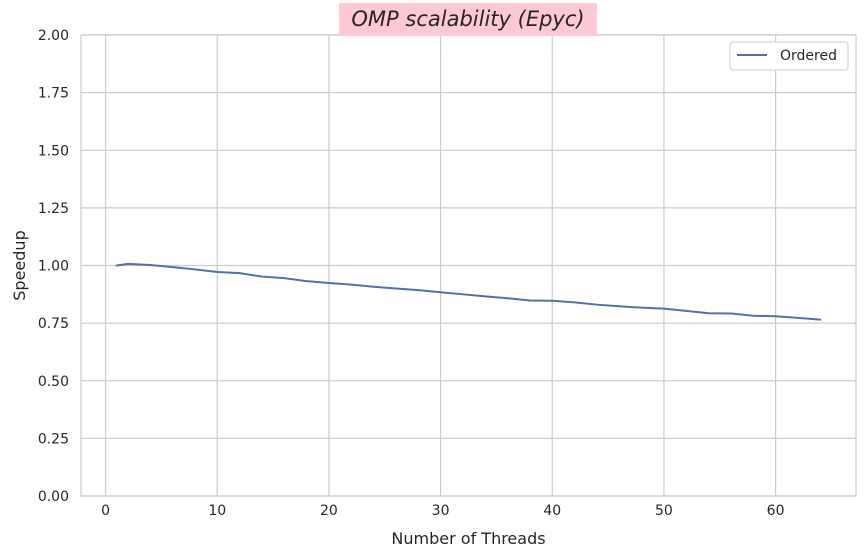 This screenshot has height=558, width=865. I want to click on chart-title-background, so click(468, 19).